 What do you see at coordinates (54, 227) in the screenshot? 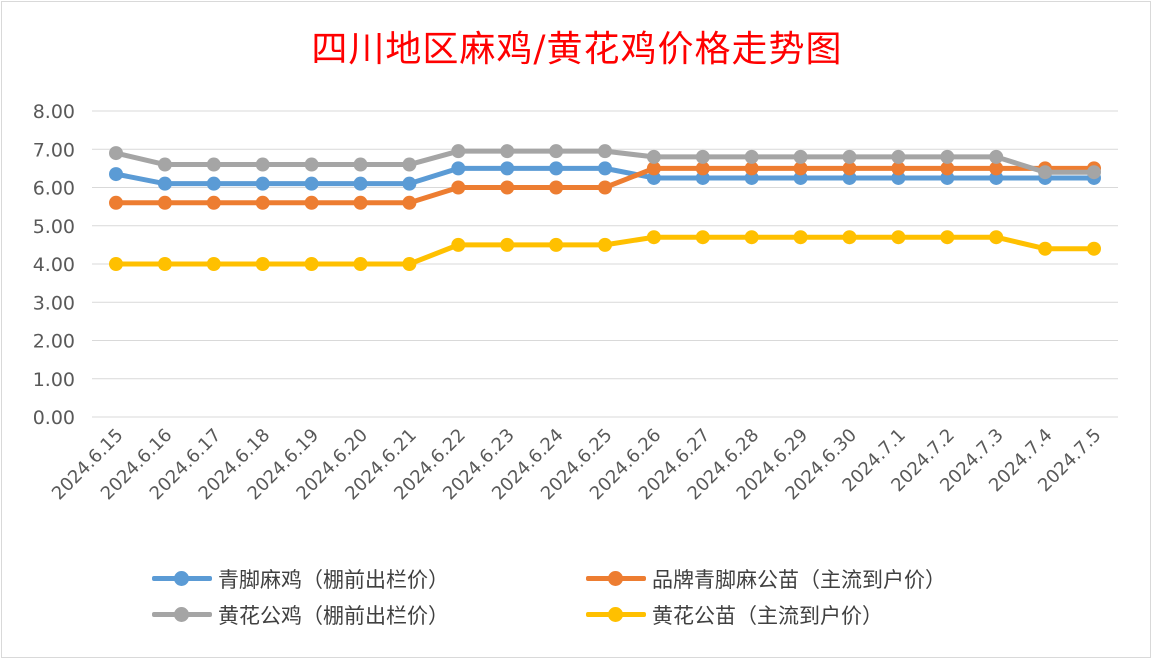
I see `y-tick-label: 5.00` at bounding box center [54, 227].